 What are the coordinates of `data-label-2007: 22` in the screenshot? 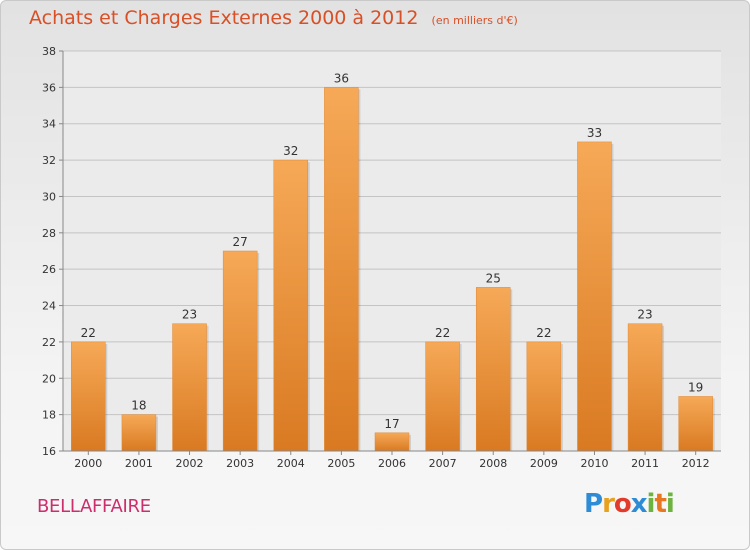 It's located at (442, 333).